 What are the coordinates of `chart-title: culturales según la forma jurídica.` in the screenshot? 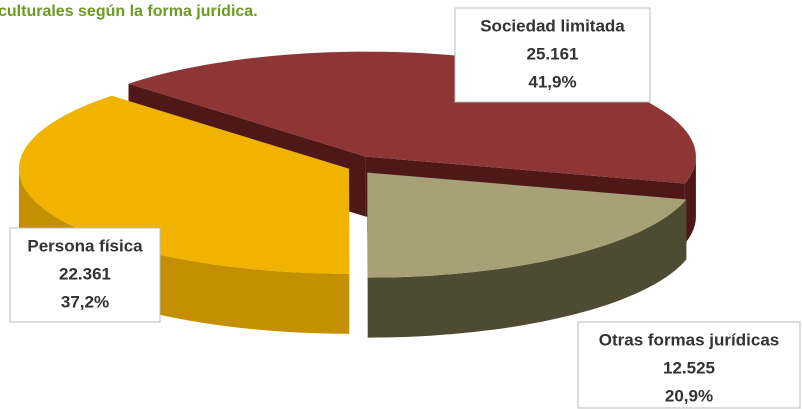 It's located at (129, 11).